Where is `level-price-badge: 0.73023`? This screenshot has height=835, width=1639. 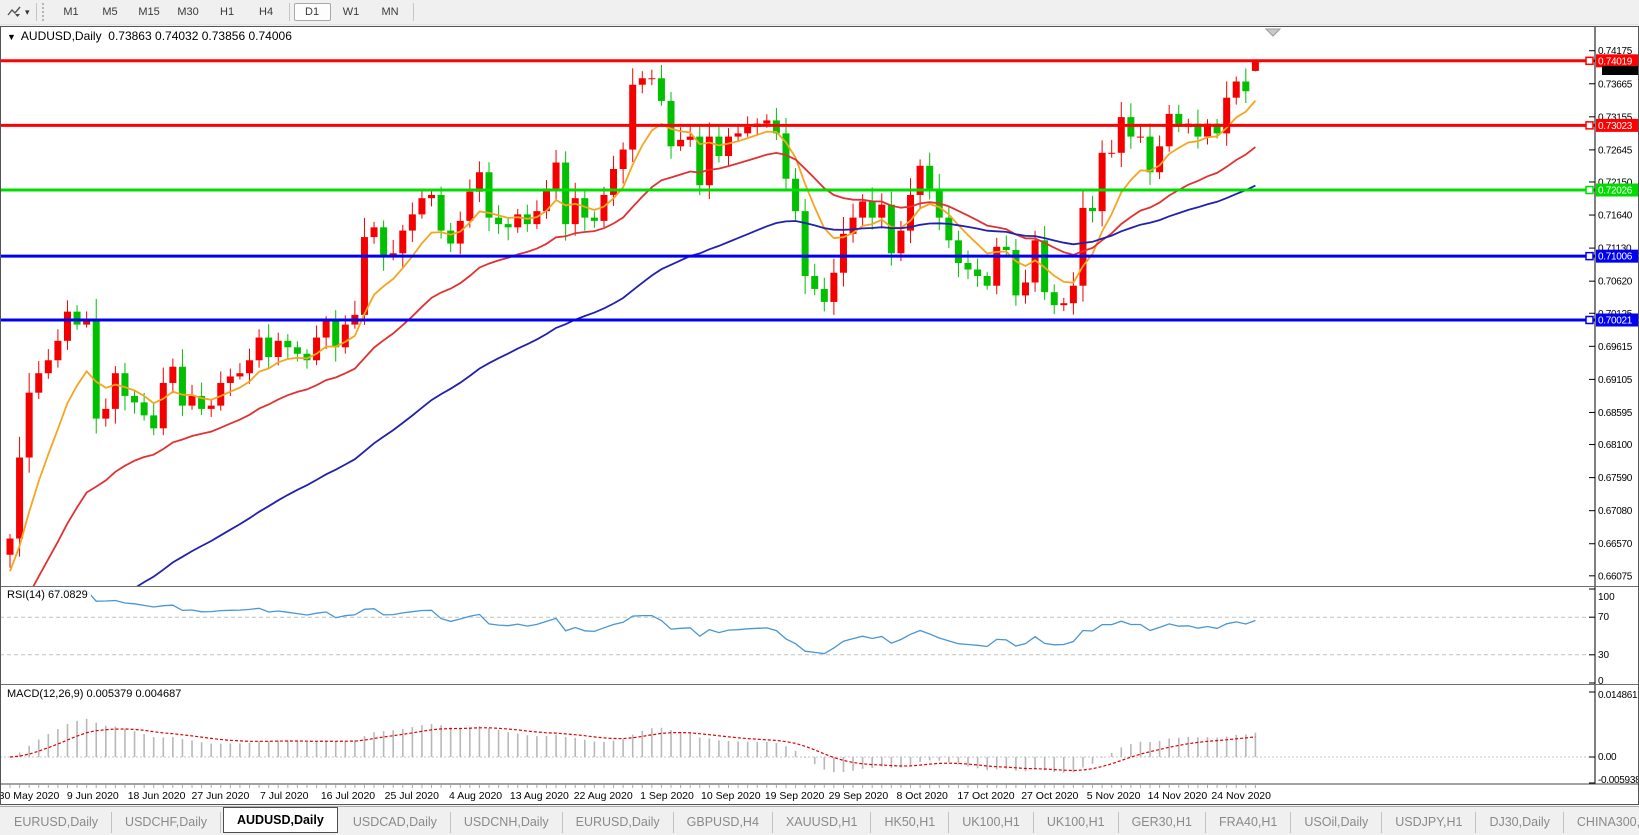 level-price-badge: 0.73023 is located at coordinates (1615, 126).